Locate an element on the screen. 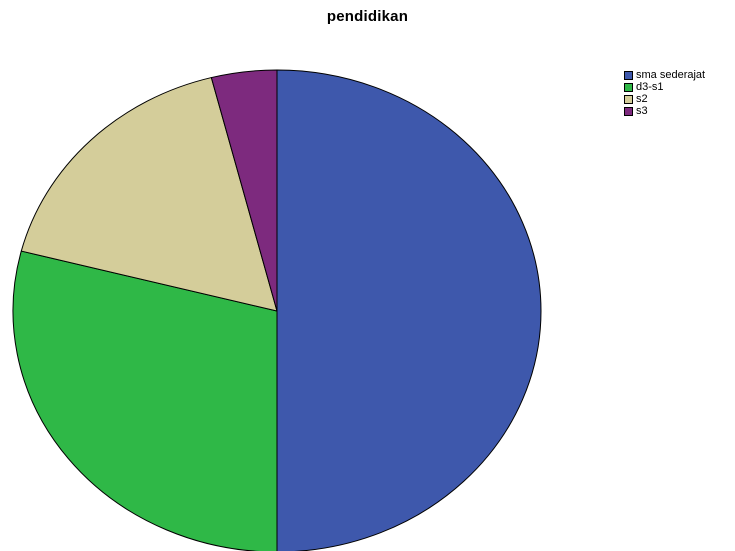 This screenshot has width=735, height=551. legend-label: d3-s1 is located at coordinates (650, 87).